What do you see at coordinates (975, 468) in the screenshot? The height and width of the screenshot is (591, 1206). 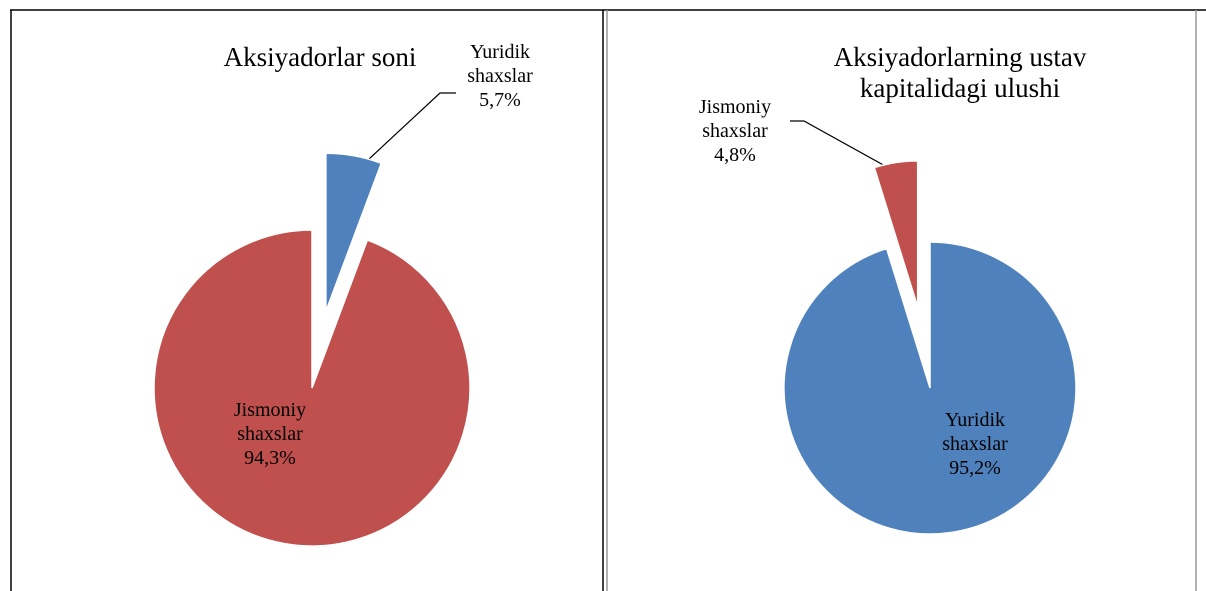 I see `slice-value-label: 95,2%` at bounding box center [975, 468].